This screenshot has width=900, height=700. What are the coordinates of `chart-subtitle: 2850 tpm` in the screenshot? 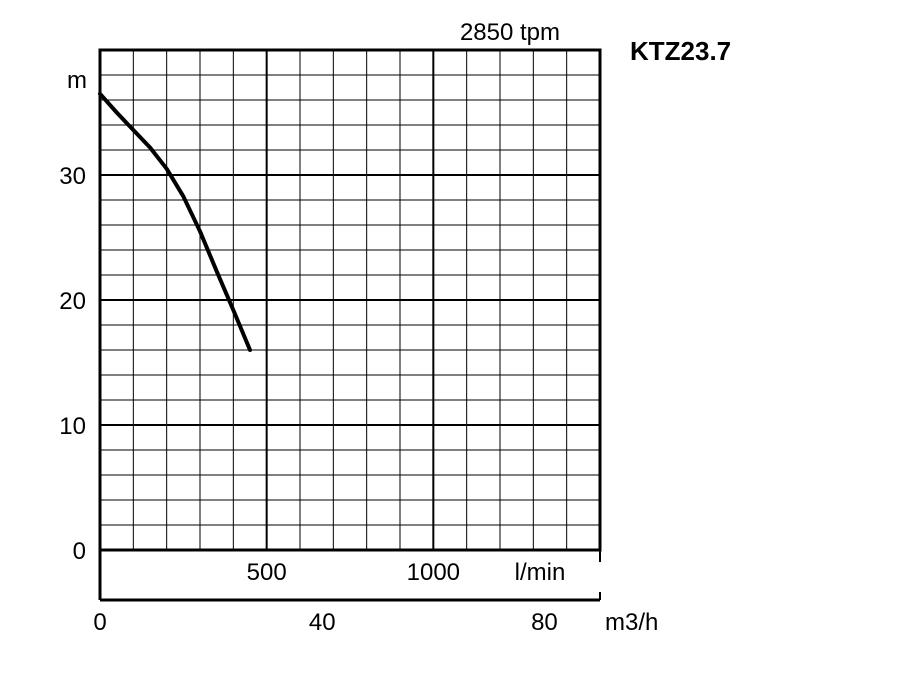 It's located at (510, 32).